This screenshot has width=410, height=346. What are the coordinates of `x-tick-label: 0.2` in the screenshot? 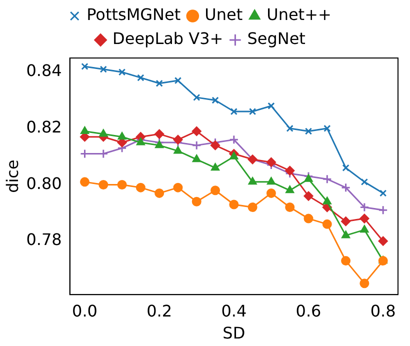 It's located at (159, 310).